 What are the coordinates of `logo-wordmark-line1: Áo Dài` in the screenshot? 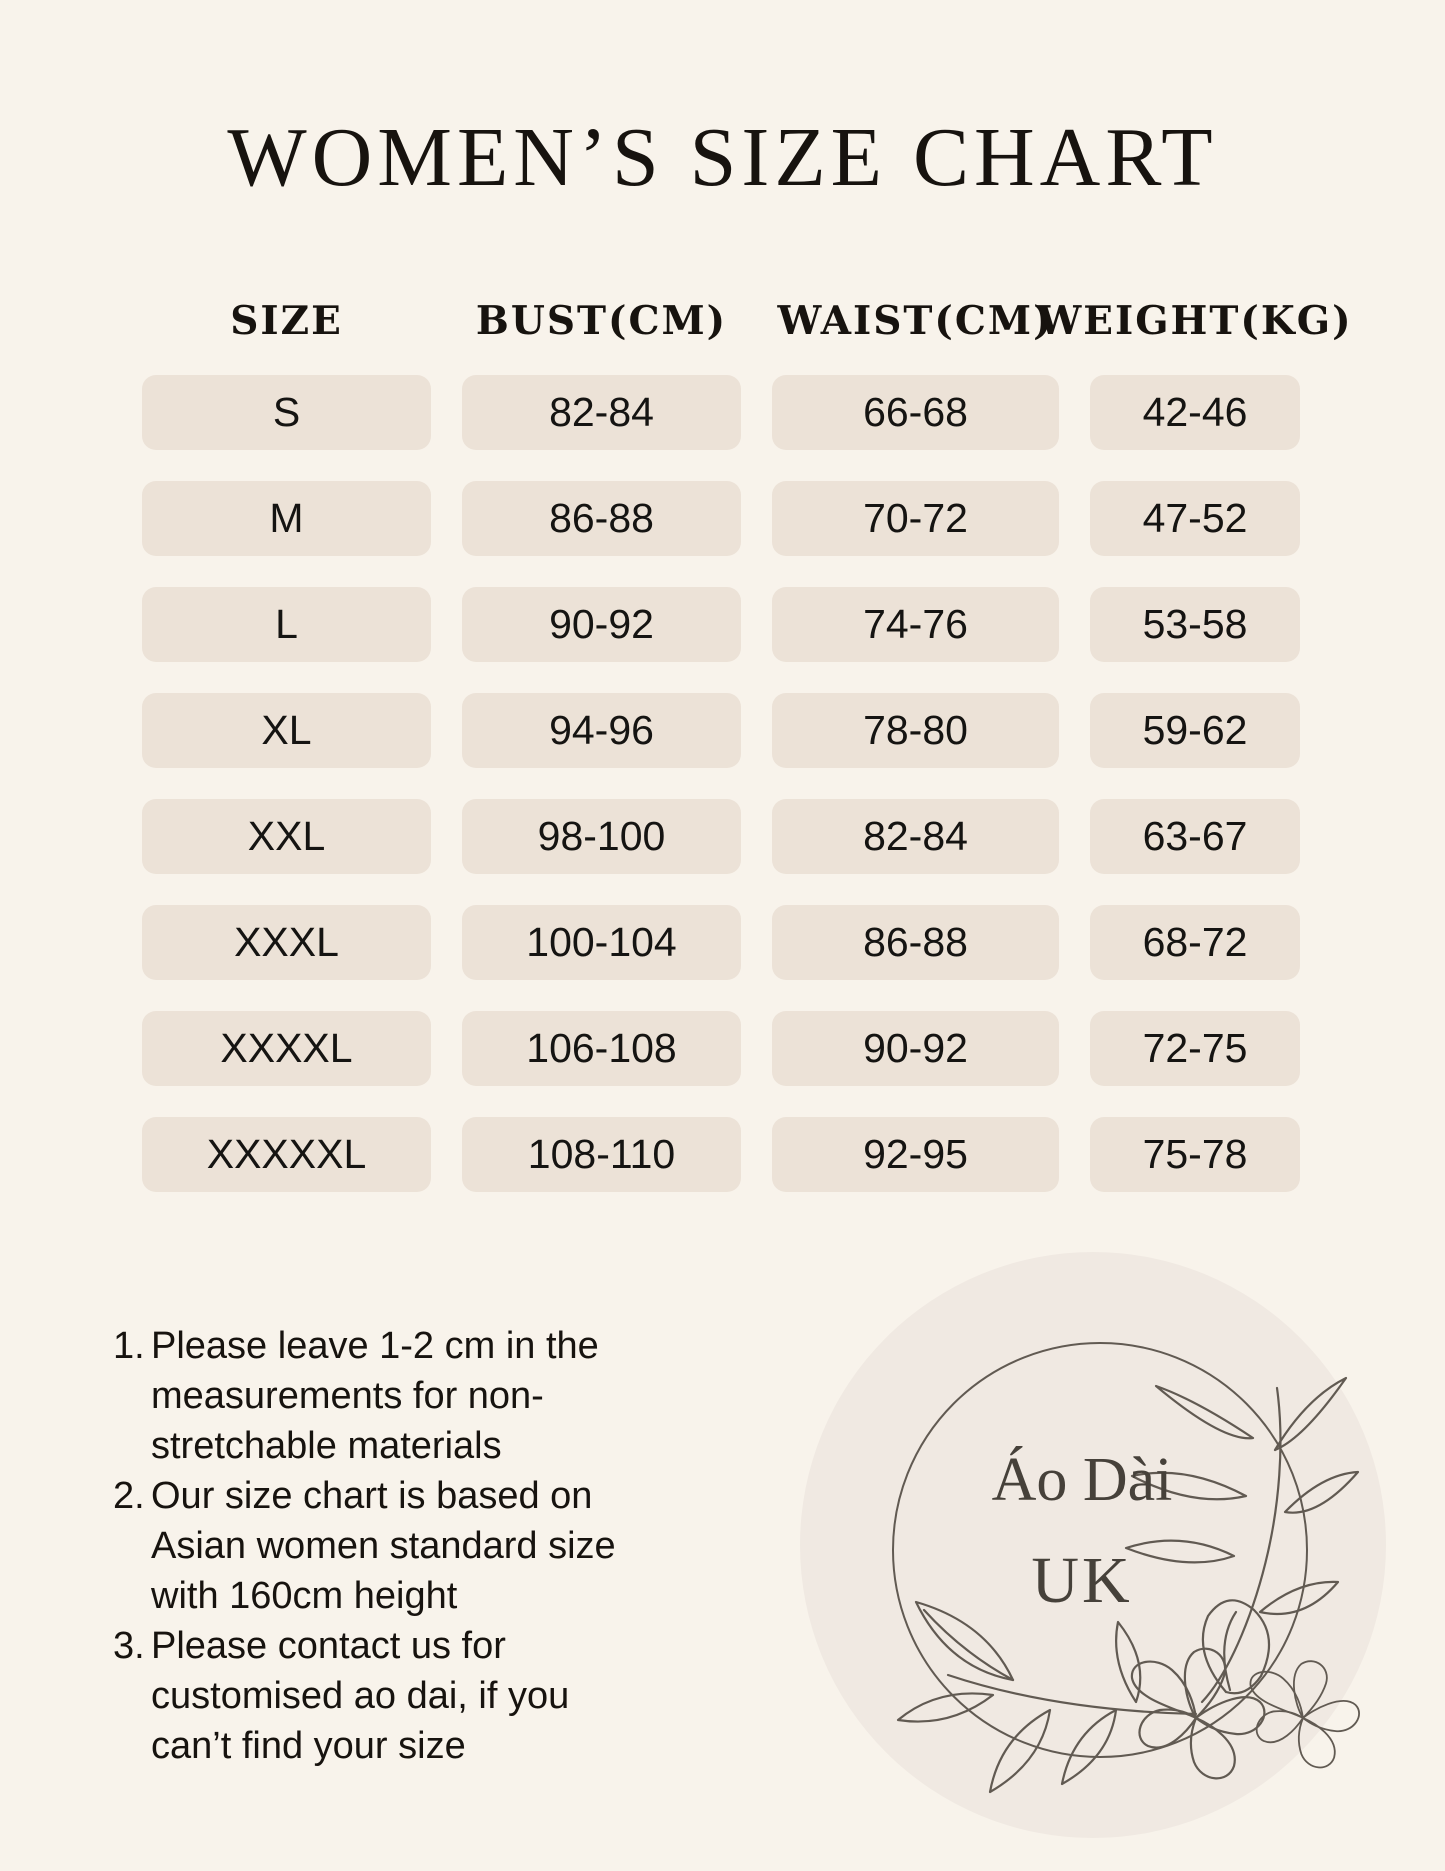 It's located at (1082, 1480).